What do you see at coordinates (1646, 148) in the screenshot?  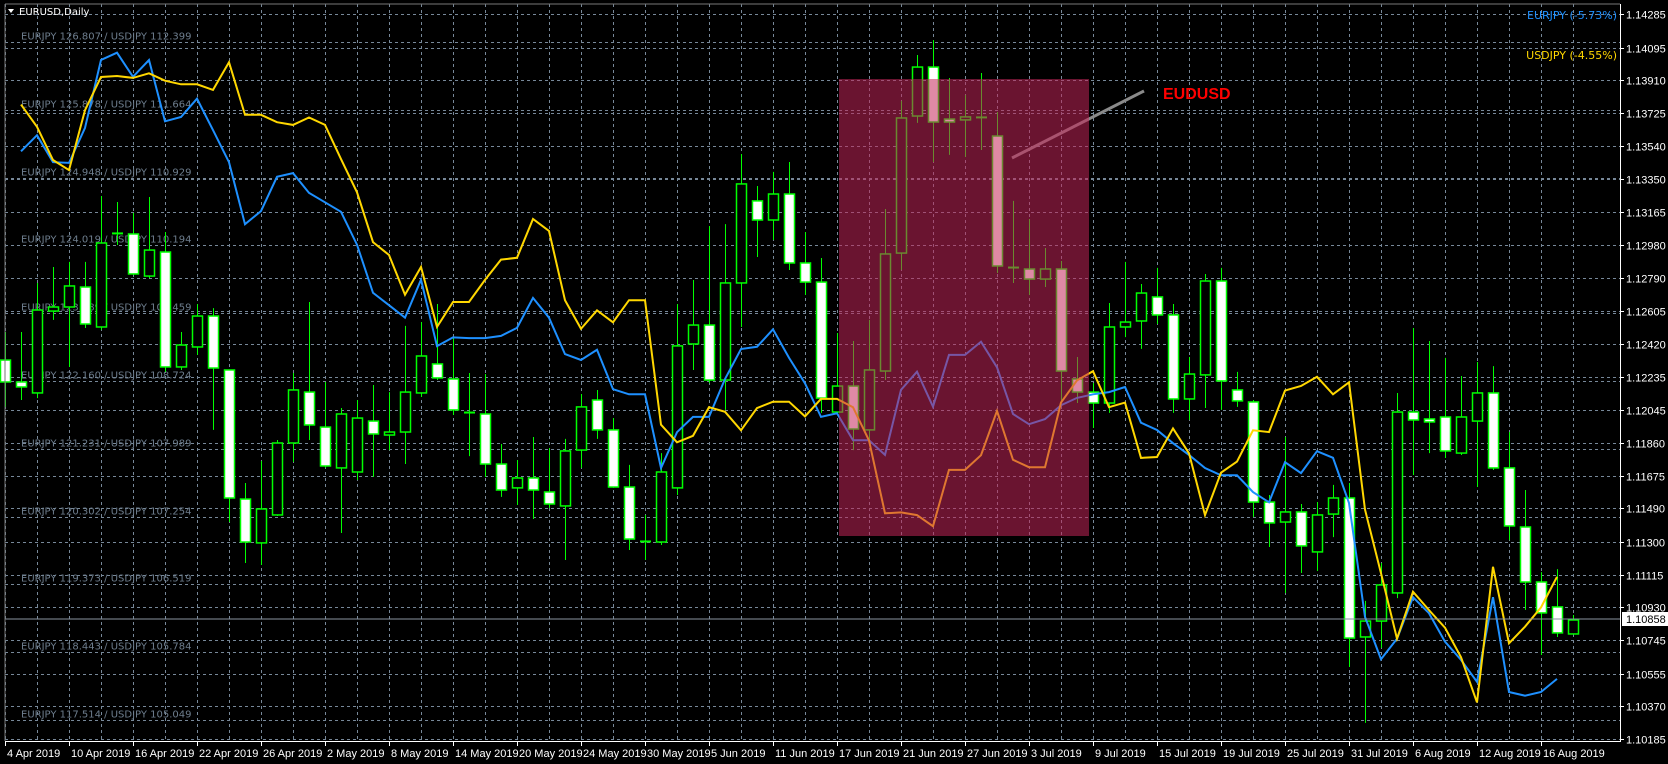 I see `price-tick-label: 1.13540` at bounding box center [1646, 148].